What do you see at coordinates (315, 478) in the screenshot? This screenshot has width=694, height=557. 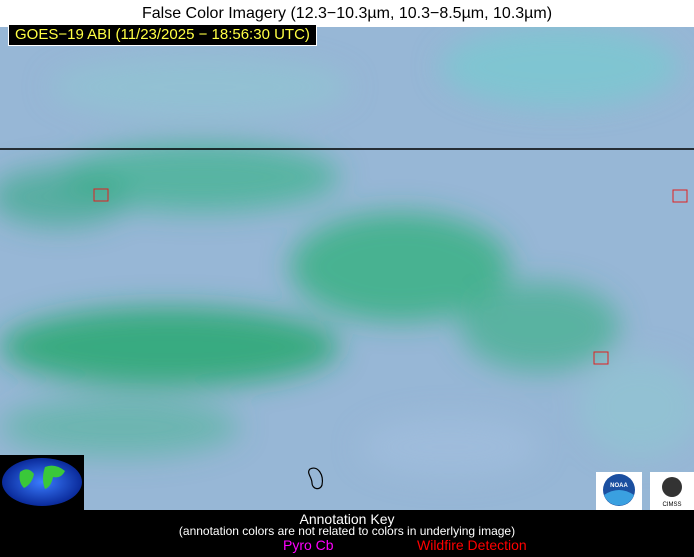 I see `coastline` at bounding box center [315, 478].